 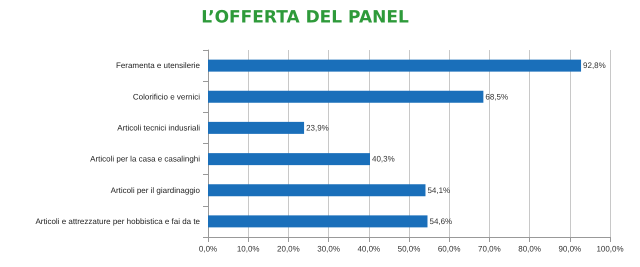 What do you see at coordinates (145, 159) in the screenshot?
I see `y-tick-label: Articoli per la casa e casalinghi` at bounding box center [145, 159].